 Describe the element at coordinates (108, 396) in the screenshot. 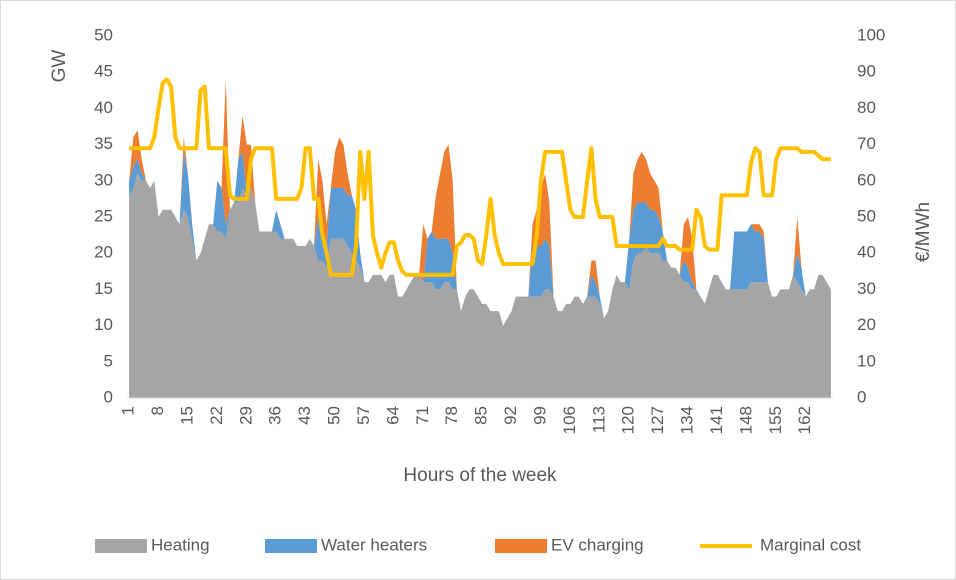

I see `y-tick-label: 0` at that location.